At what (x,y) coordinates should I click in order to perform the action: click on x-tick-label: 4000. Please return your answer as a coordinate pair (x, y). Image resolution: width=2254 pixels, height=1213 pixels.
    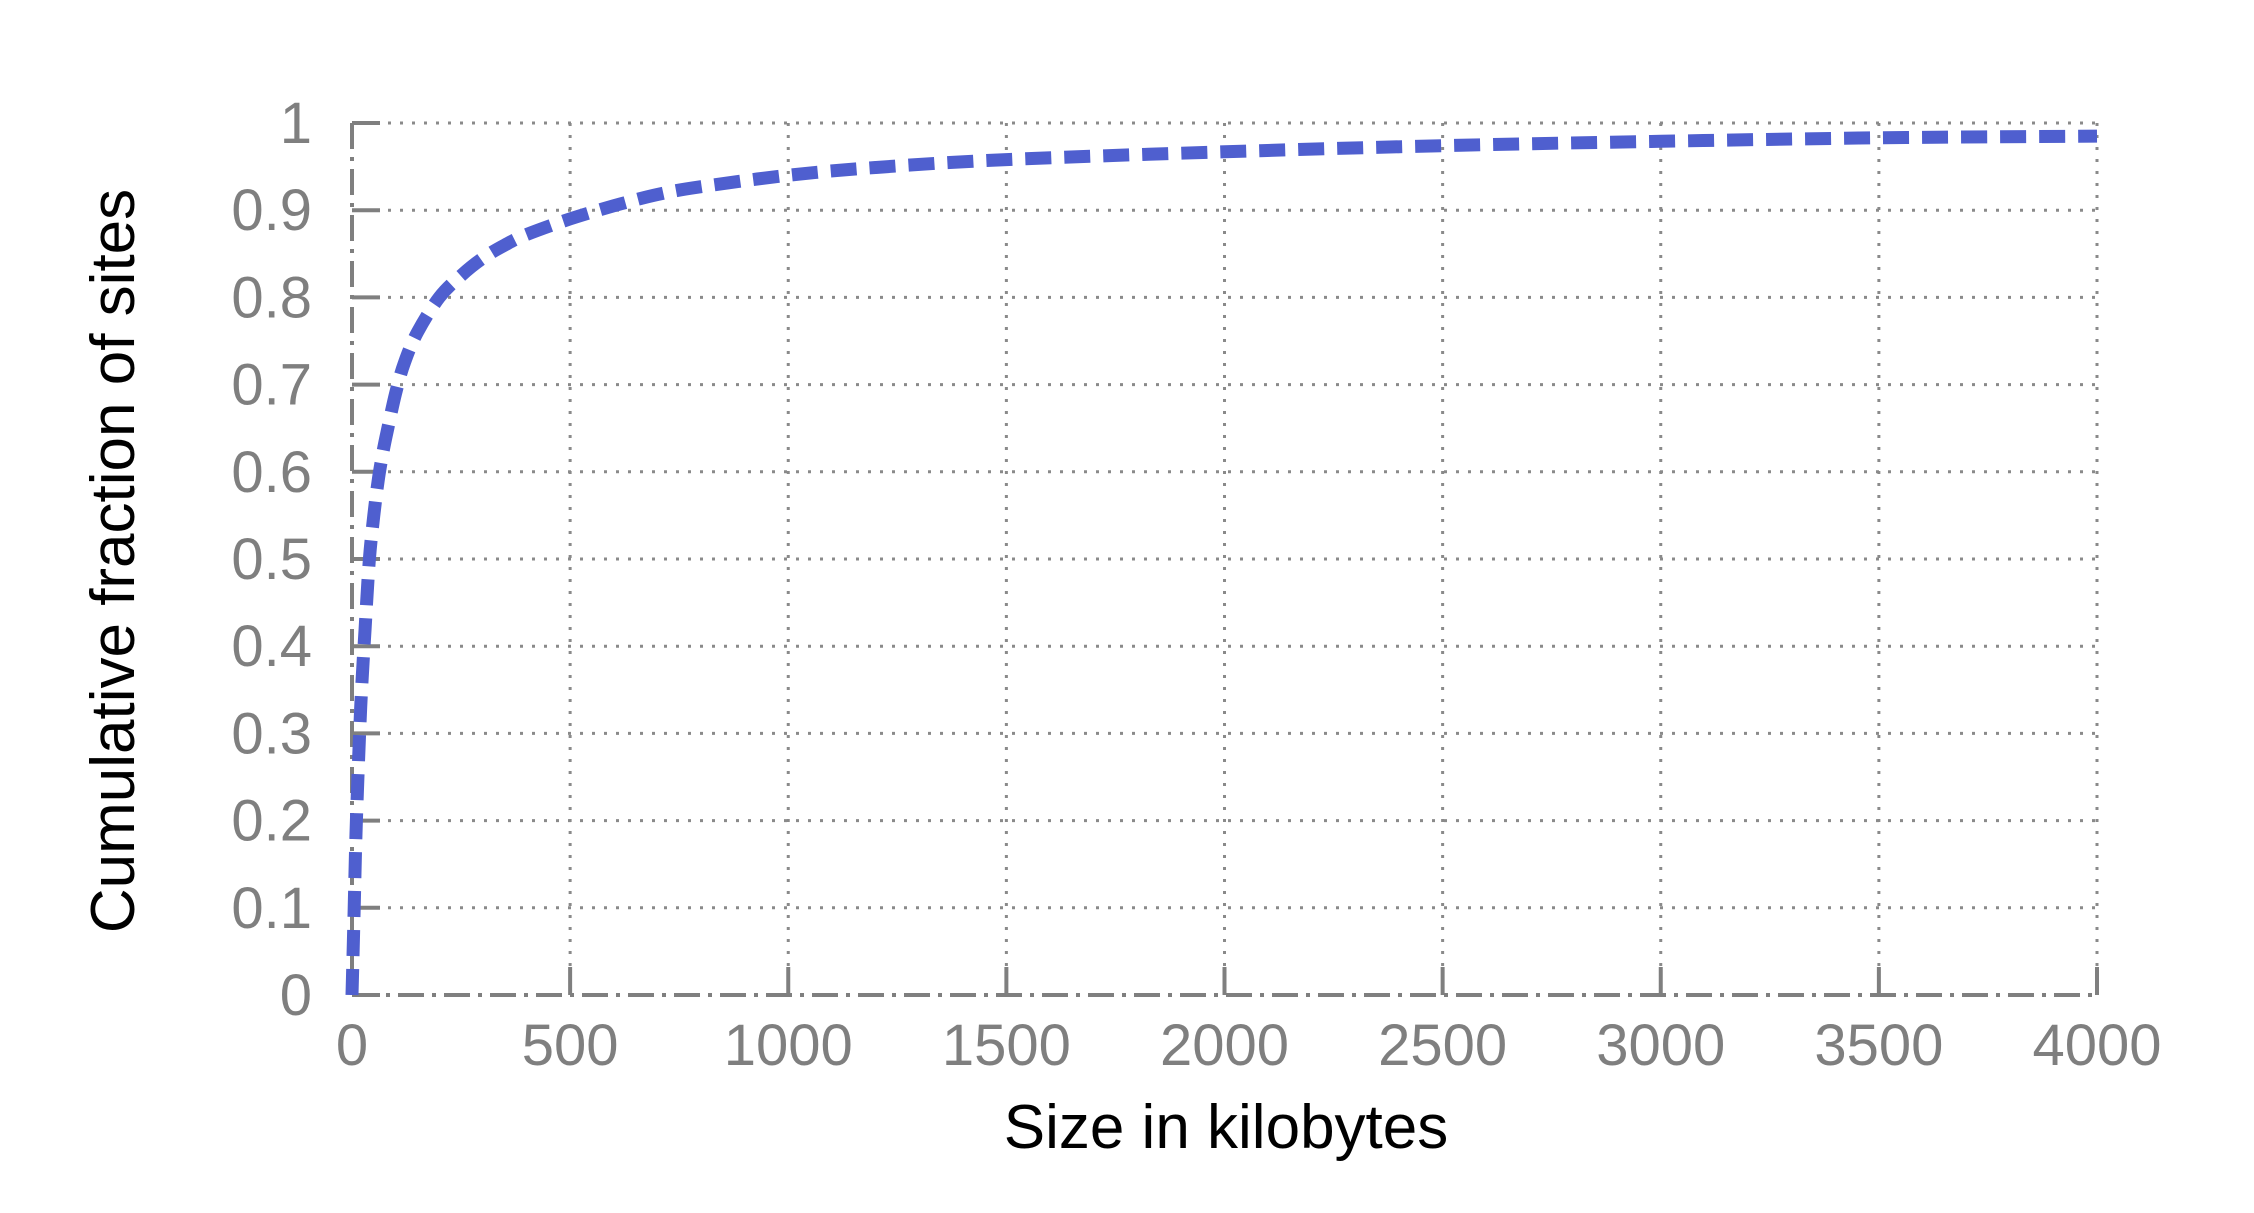
    Looking at the image, I should click on (2096, 1045).